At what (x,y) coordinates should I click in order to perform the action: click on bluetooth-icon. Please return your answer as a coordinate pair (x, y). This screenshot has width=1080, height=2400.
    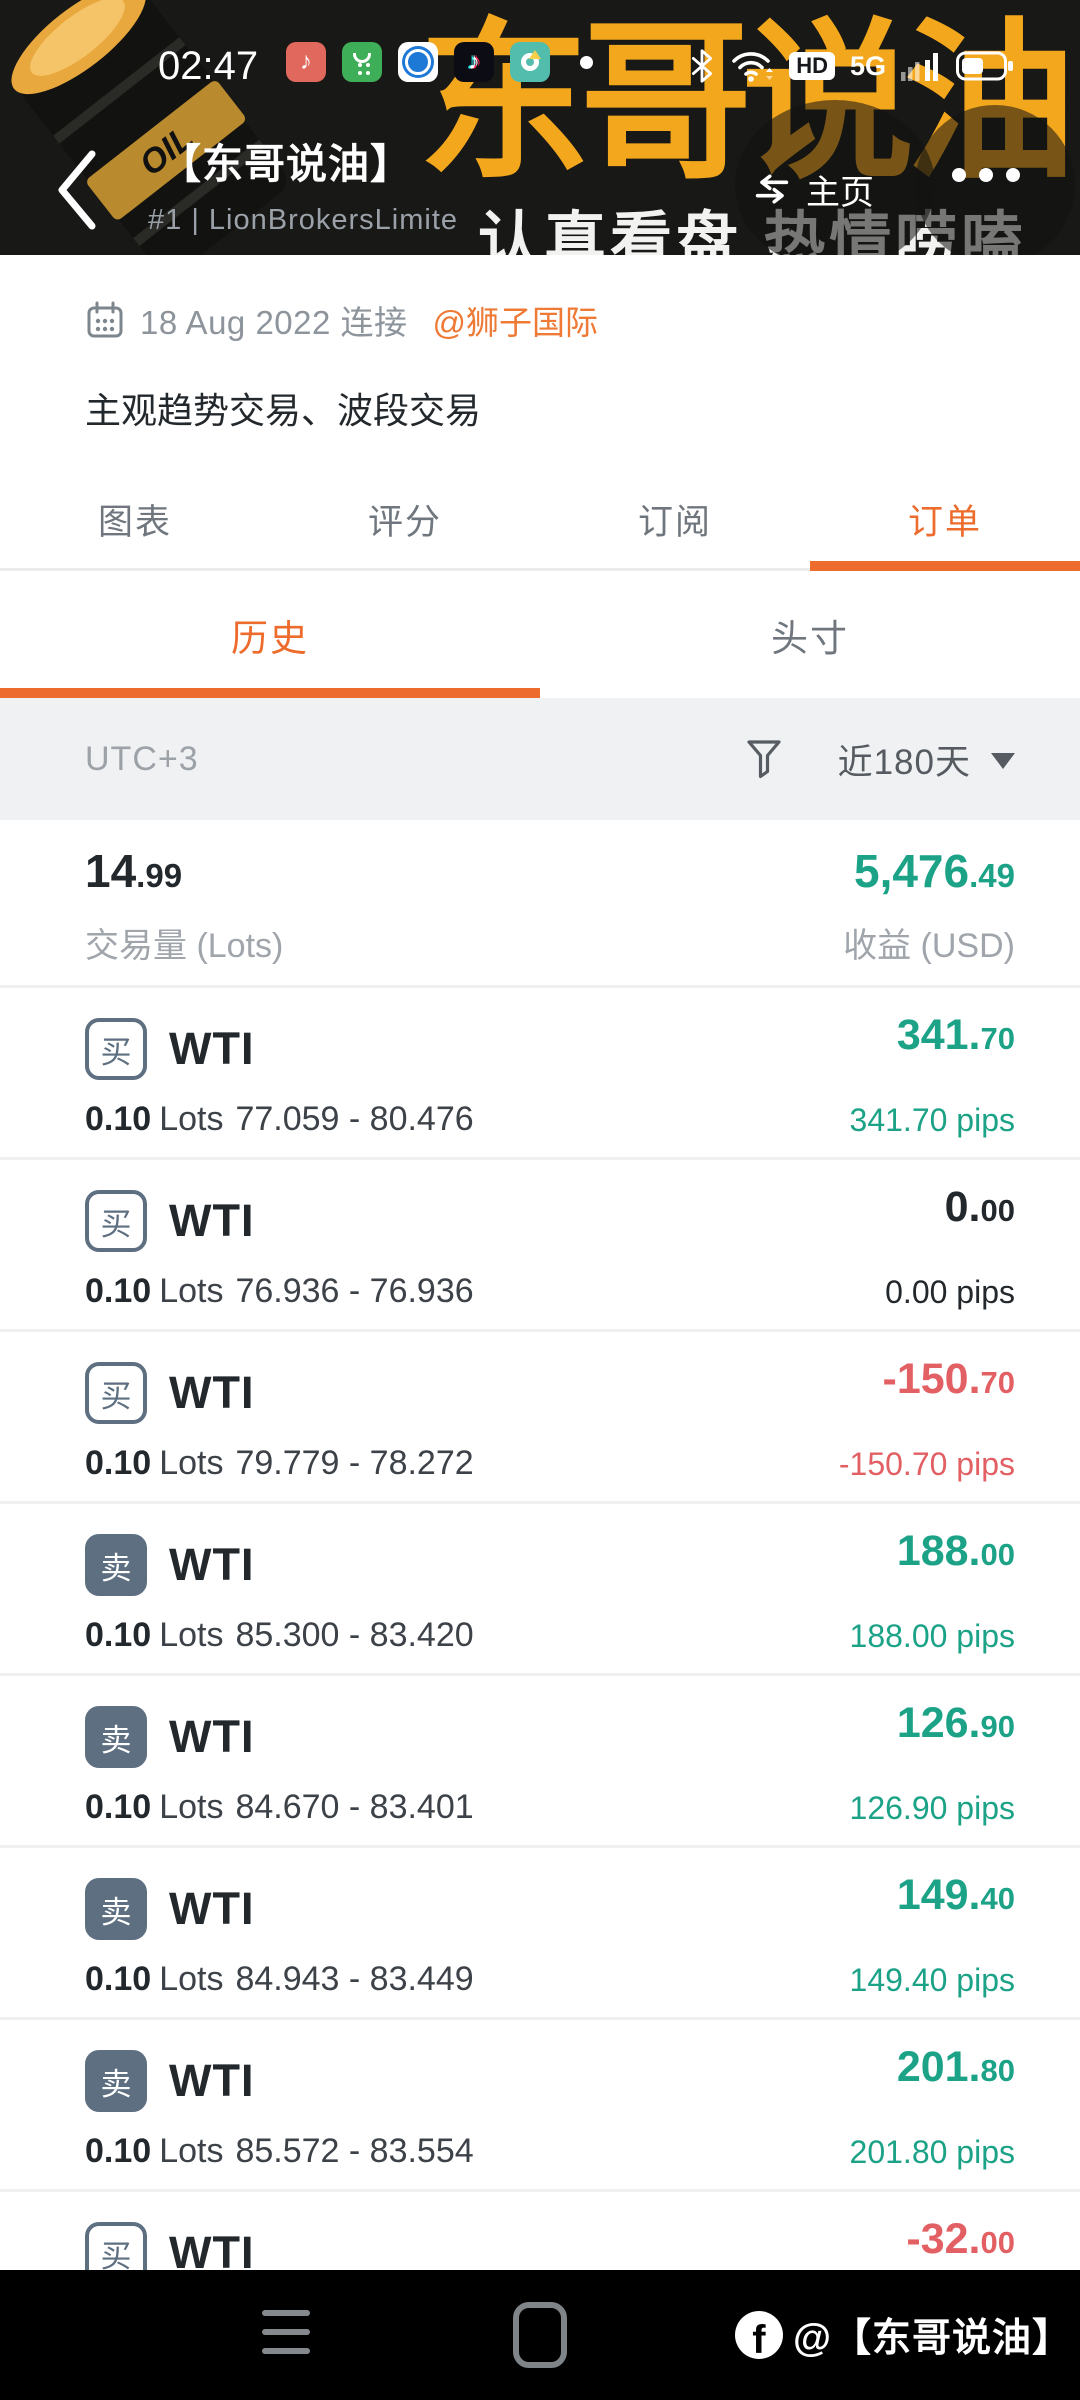
    Looking at the image, I should click on (702, 66).